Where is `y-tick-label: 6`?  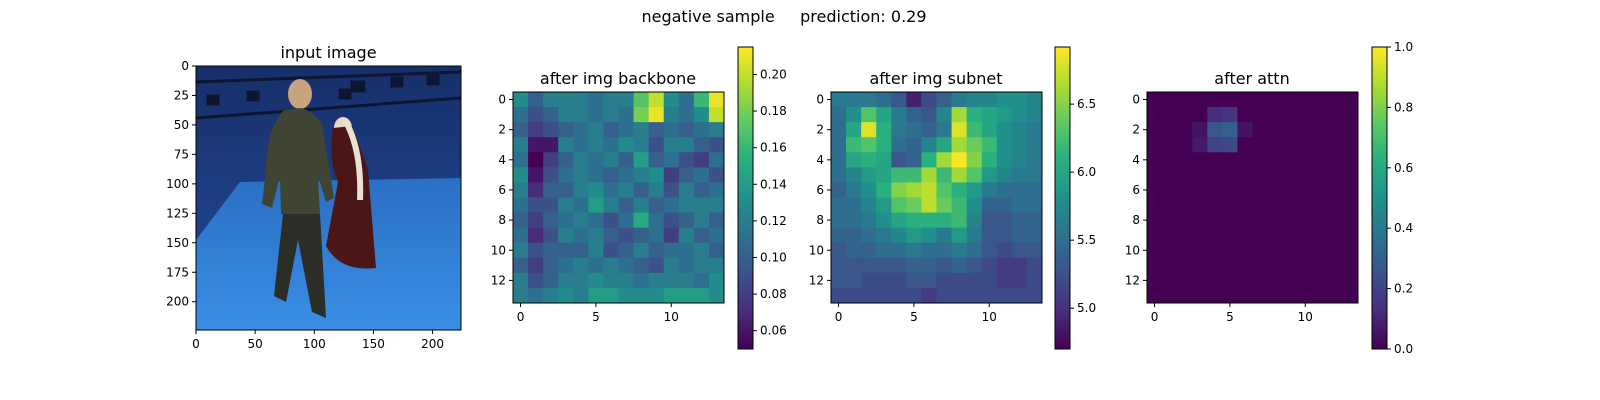 y-tick-label: 6 is located at coordinates (1136, 190).